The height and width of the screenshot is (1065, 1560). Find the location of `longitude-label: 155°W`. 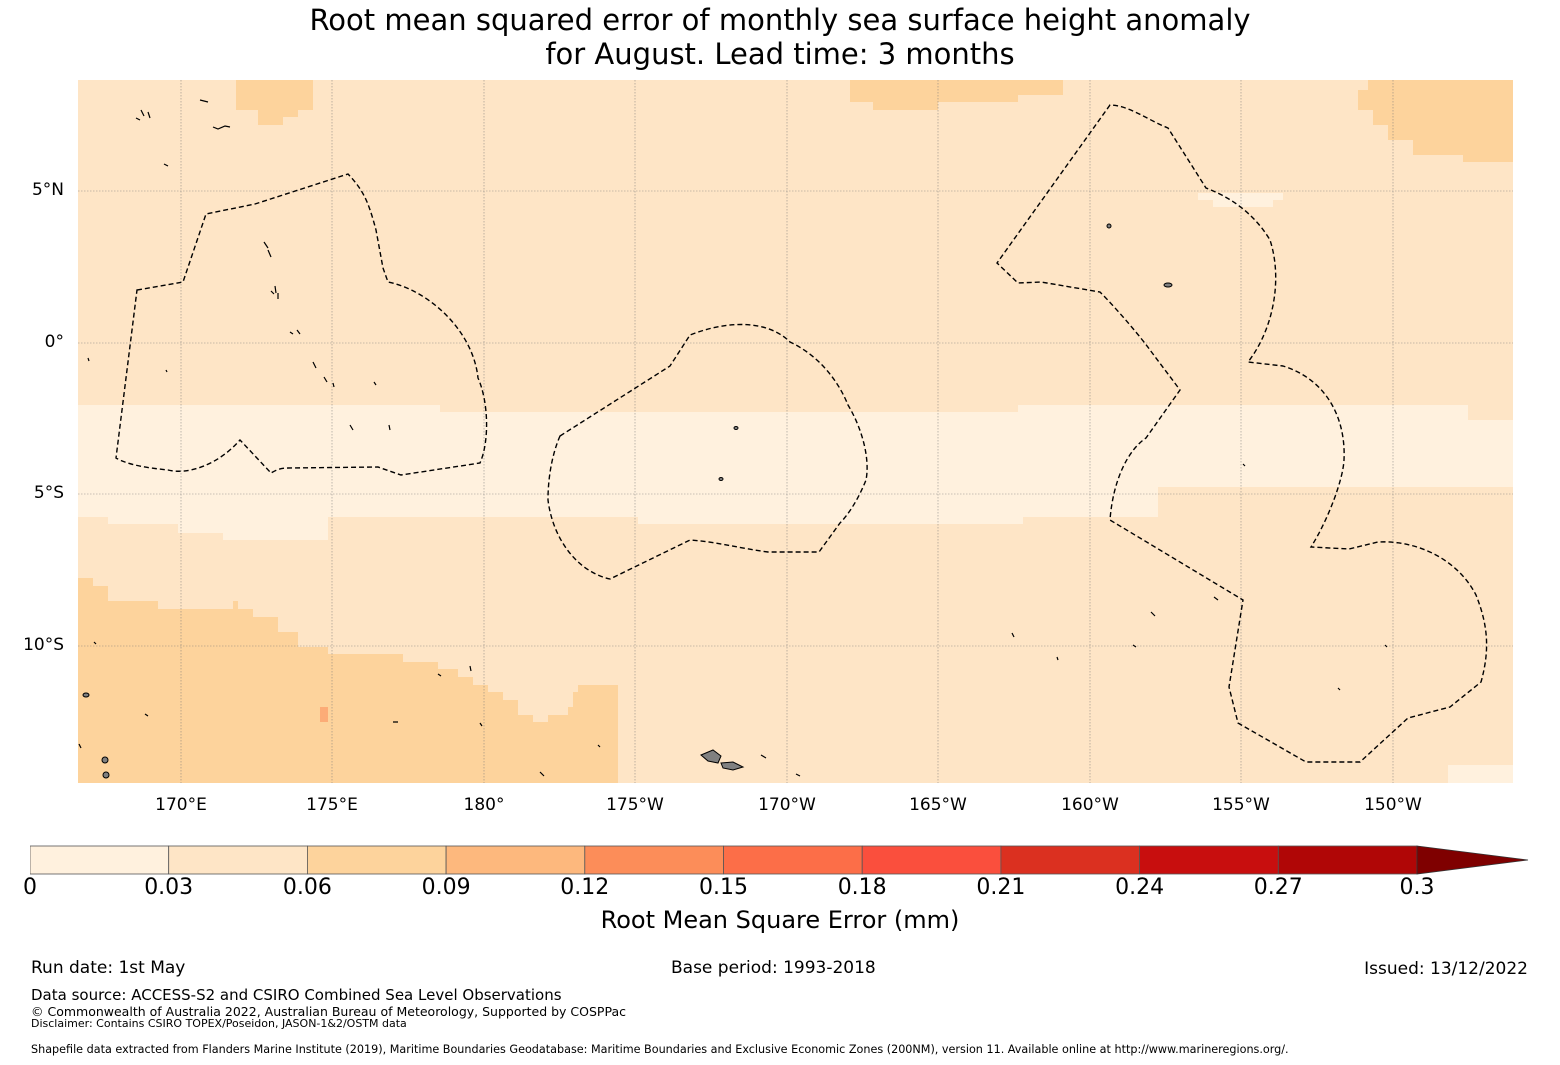

longitude-label: 155°W is located at coordinates (1241, 805).